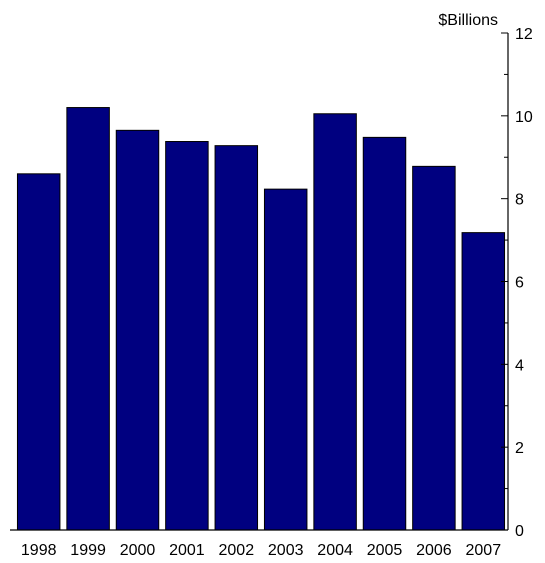  I want to click on x-tick-labels-group: 1998 1999 2000 2001 2002 2003 2004 2005 2006 2007, so click(261, 550).